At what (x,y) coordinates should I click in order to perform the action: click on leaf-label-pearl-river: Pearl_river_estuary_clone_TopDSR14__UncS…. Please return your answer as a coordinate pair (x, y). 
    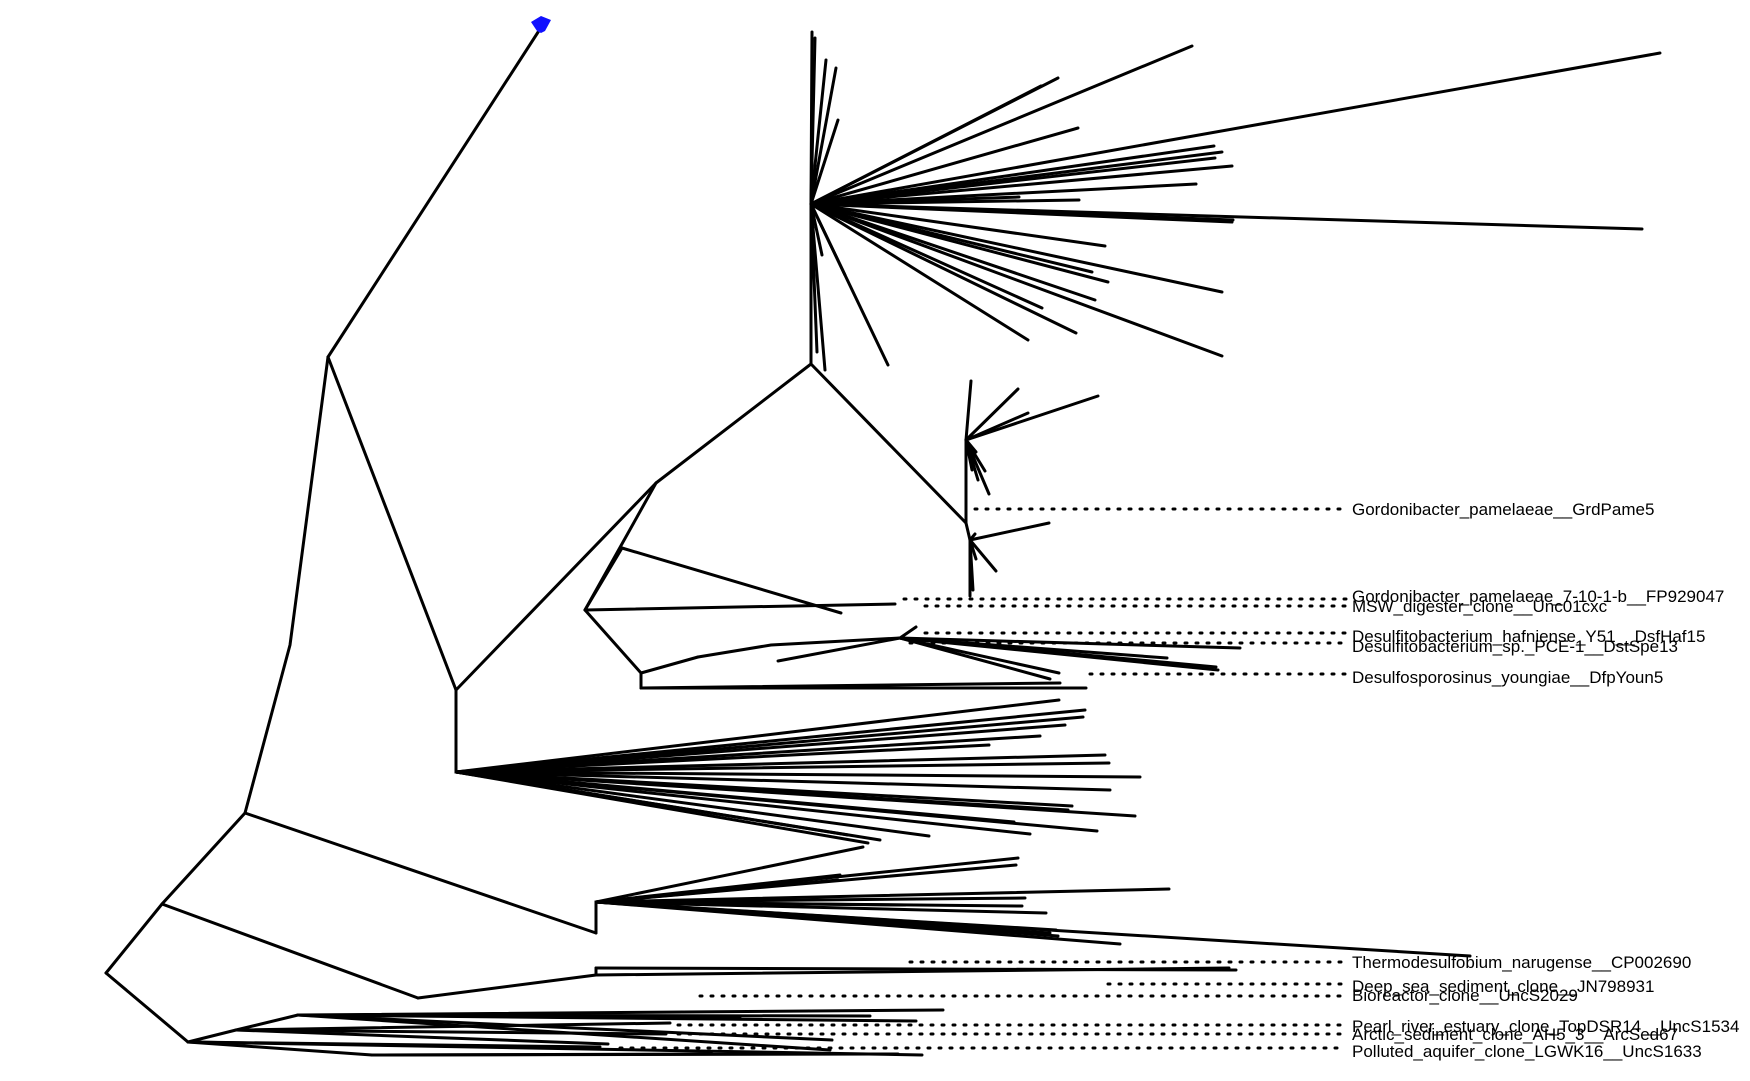
    Looking at the image, I should click on (1545, 1026).